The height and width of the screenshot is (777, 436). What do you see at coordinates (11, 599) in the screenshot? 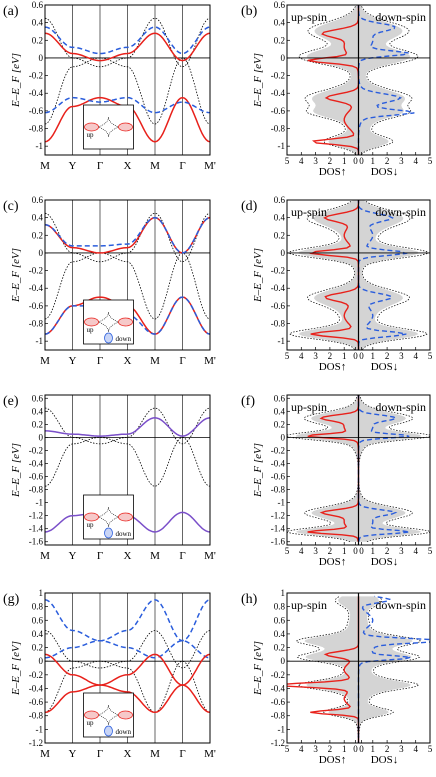
I see `panel-label: (g)` at bounding box center [11, 599].